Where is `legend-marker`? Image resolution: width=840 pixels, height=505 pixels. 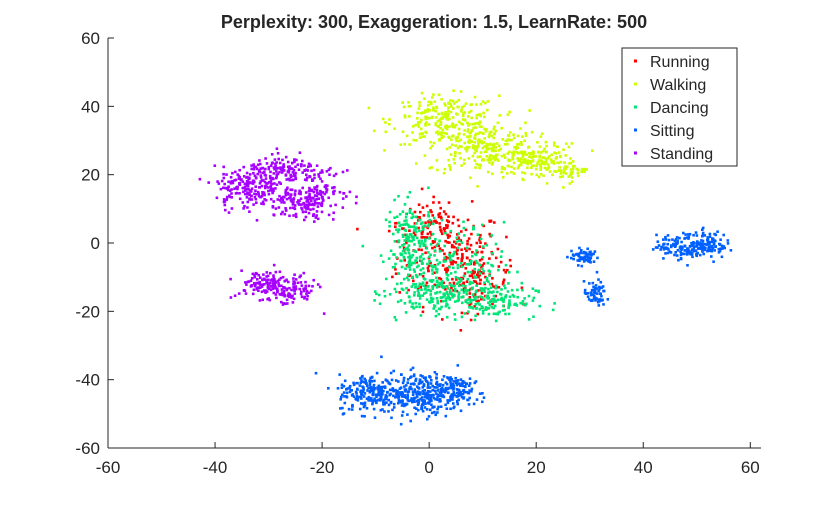
legend-marker is located at coordinates (635, 130).